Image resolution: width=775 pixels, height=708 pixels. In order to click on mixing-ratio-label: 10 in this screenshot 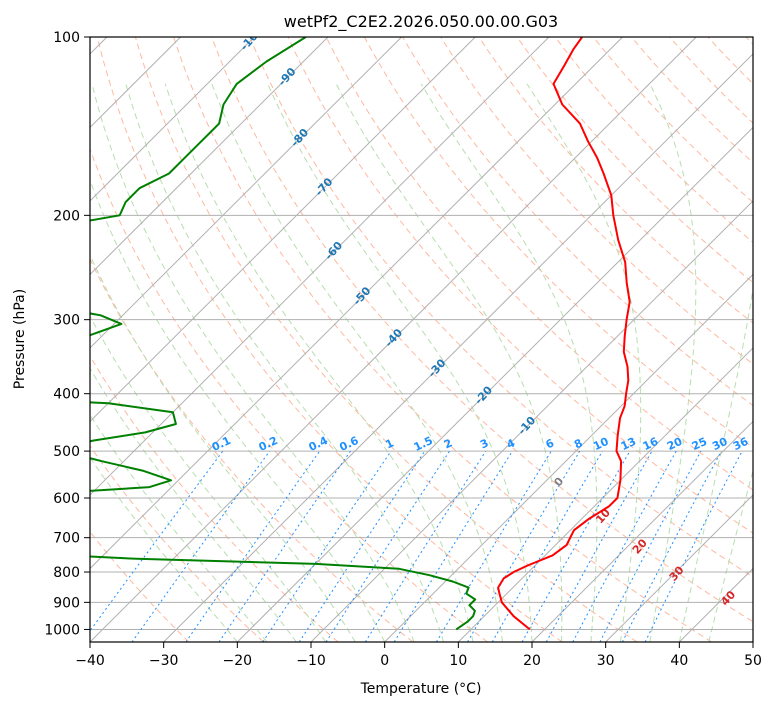, I will do `click(601, 444)`.